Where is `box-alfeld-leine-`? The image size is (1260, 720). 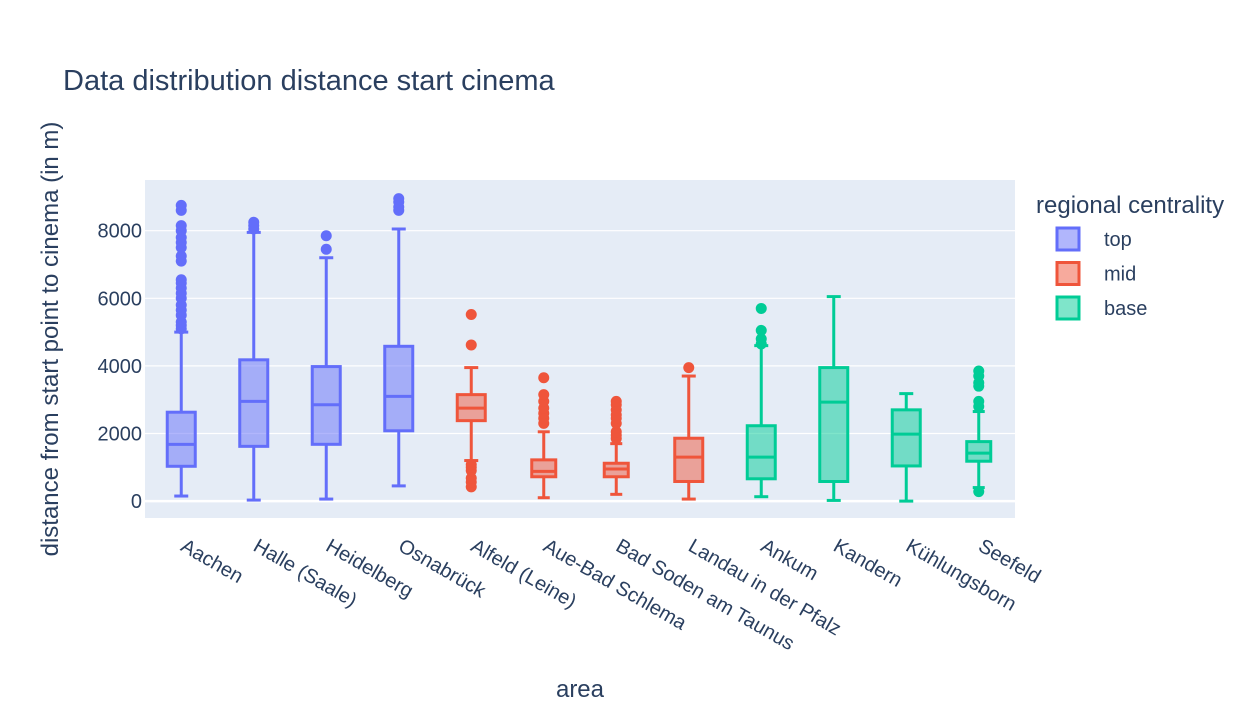
box-alfeld-leine- is located at coordinates (471, 401).